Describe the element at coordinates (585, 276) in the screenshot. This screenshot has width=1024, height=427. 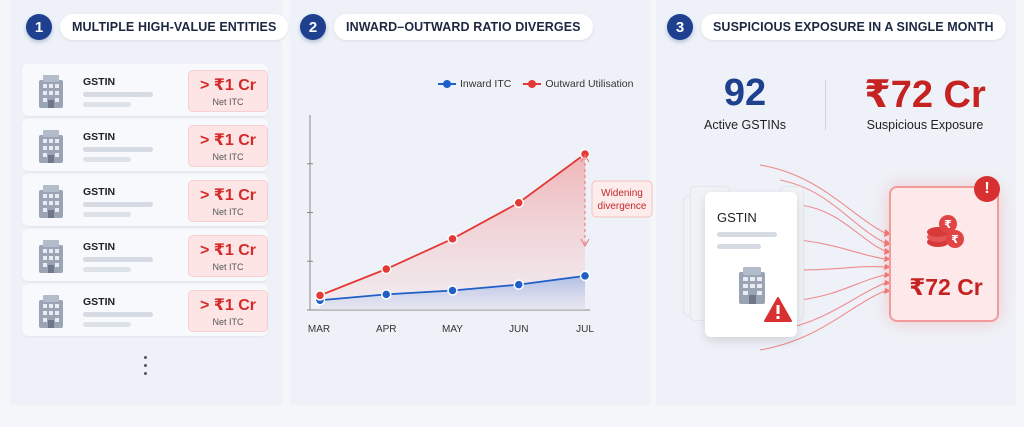
I see `data-point-inward-jul` at that location.